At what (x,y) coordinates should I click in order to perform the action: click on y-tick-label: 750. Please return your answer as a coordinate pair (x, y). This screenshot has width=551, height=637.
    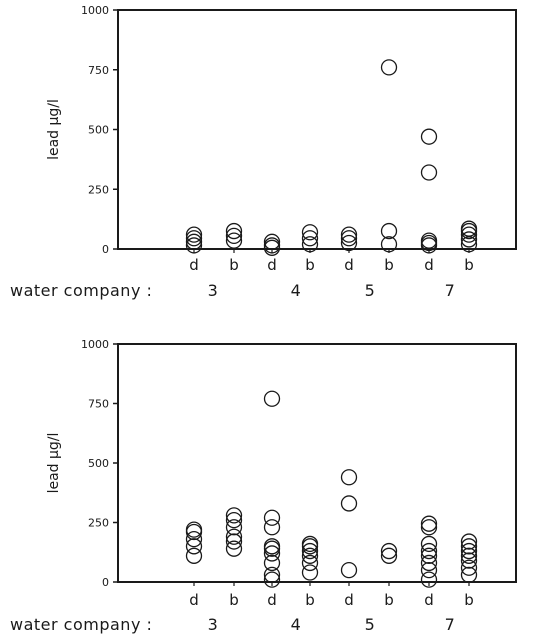
    Looking at the image, I should click on (98, 404).